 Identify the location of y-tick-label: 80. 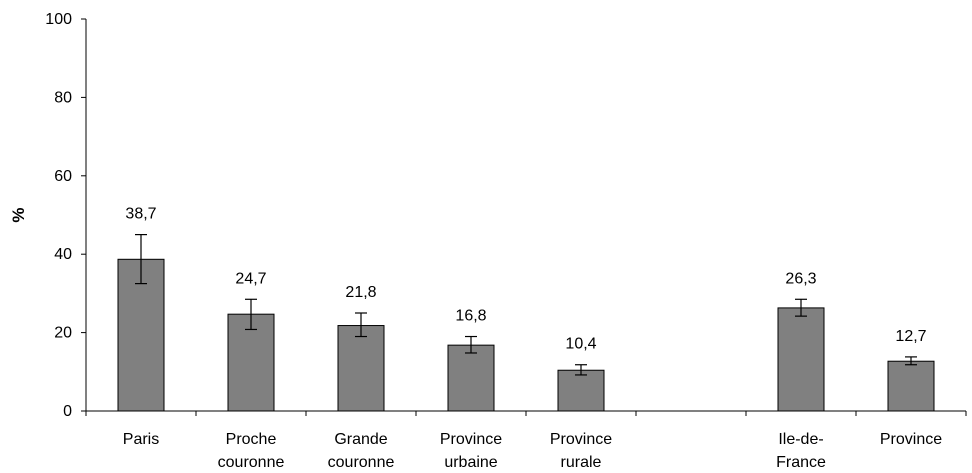
(63, 97).